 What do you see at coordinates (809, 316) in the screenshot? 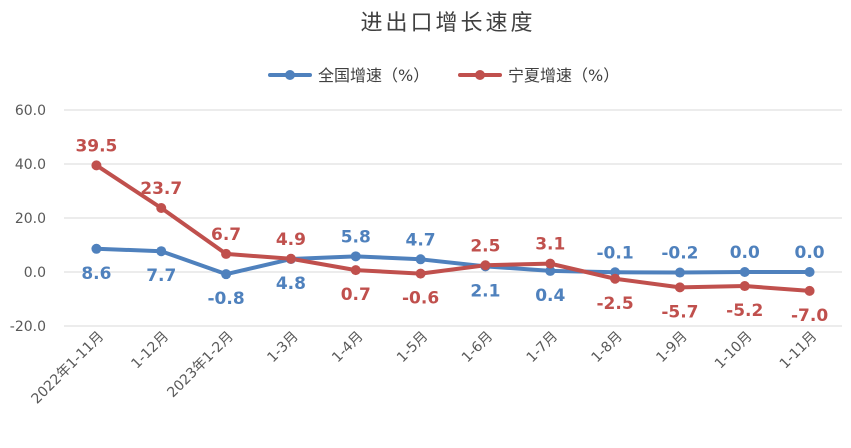
I see `data-label: -7.0` at bounding box center [809, 316].